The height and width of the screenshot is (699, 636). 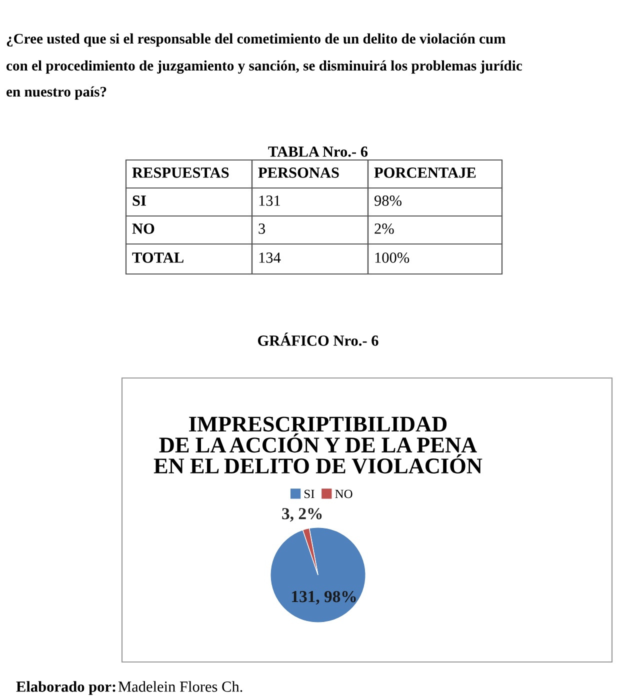 I want to click on text: TOTAL, so click(x=158, y=257).